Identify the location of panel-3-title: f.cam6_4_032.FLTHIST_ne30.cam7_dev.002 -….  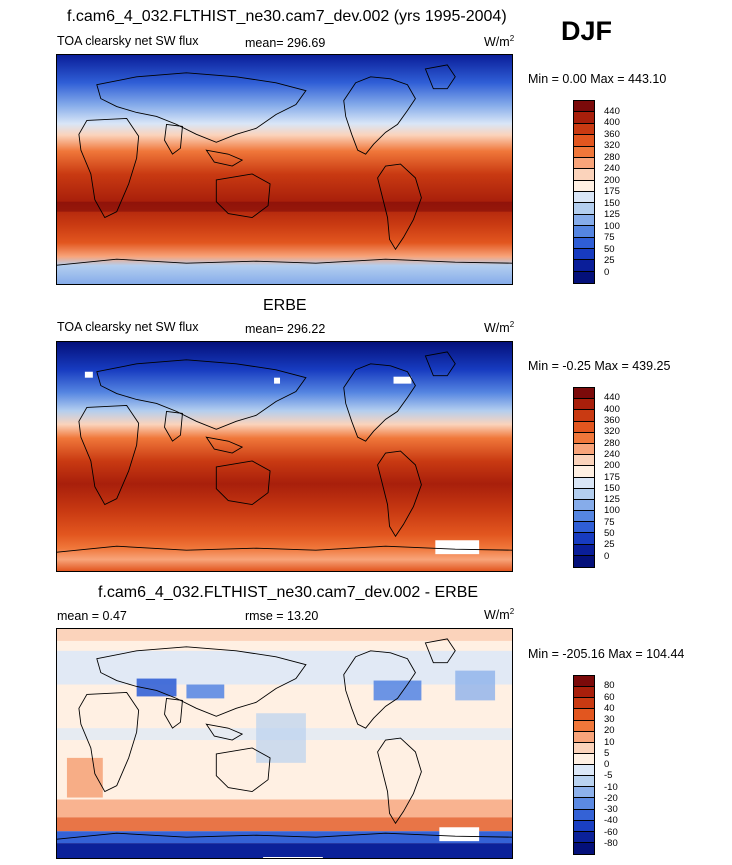
(288, 592).